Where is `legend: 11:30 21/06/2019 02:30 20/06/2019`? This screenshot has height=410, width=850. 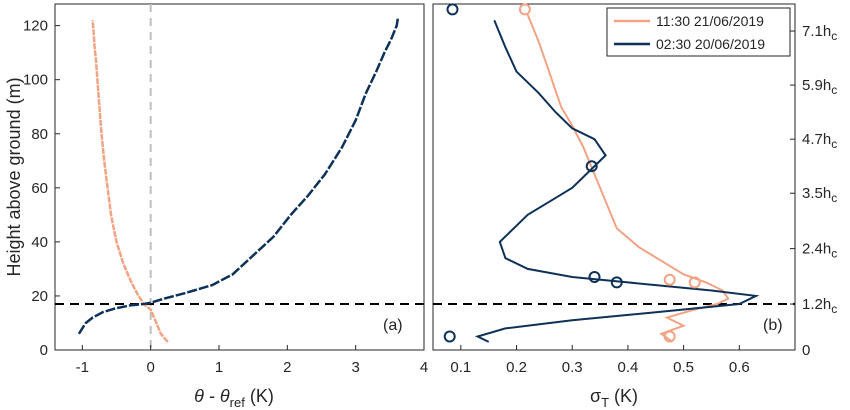
legend: 11:30 21/06/2019 02:30 20/06/2019 is located at coordinates (698, 32).